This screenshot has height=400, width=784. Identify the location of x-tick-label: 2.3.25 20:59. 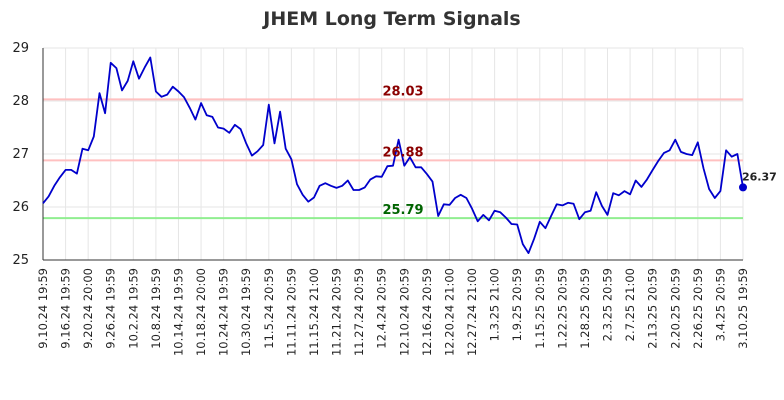
(608, 304).